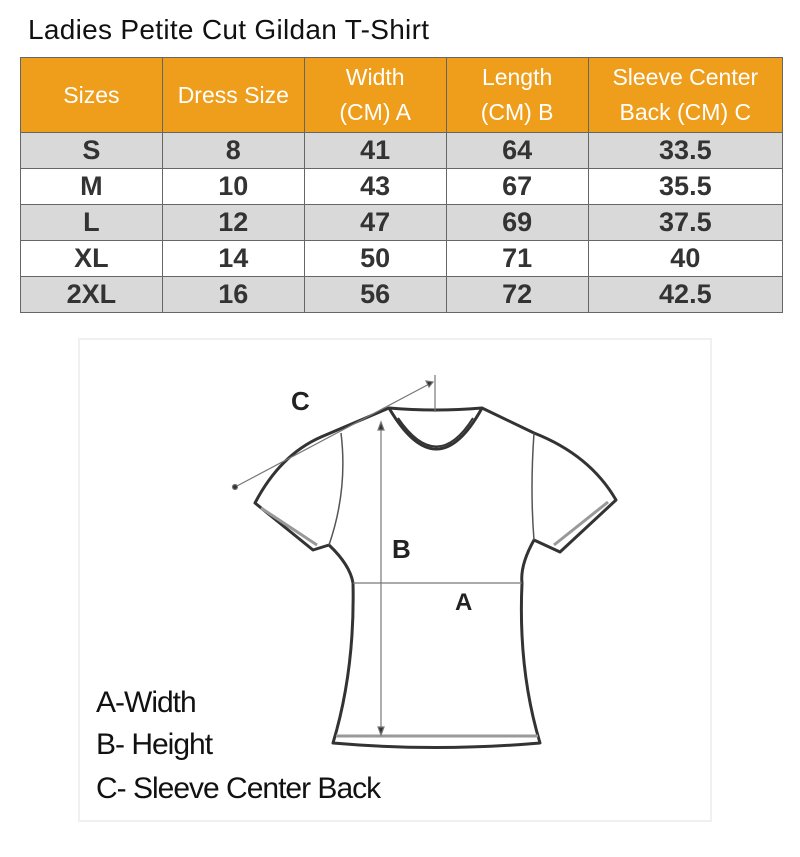 This screenshot has width=800, height=857. I want to click on table-cell: 72, so click(517, 294).